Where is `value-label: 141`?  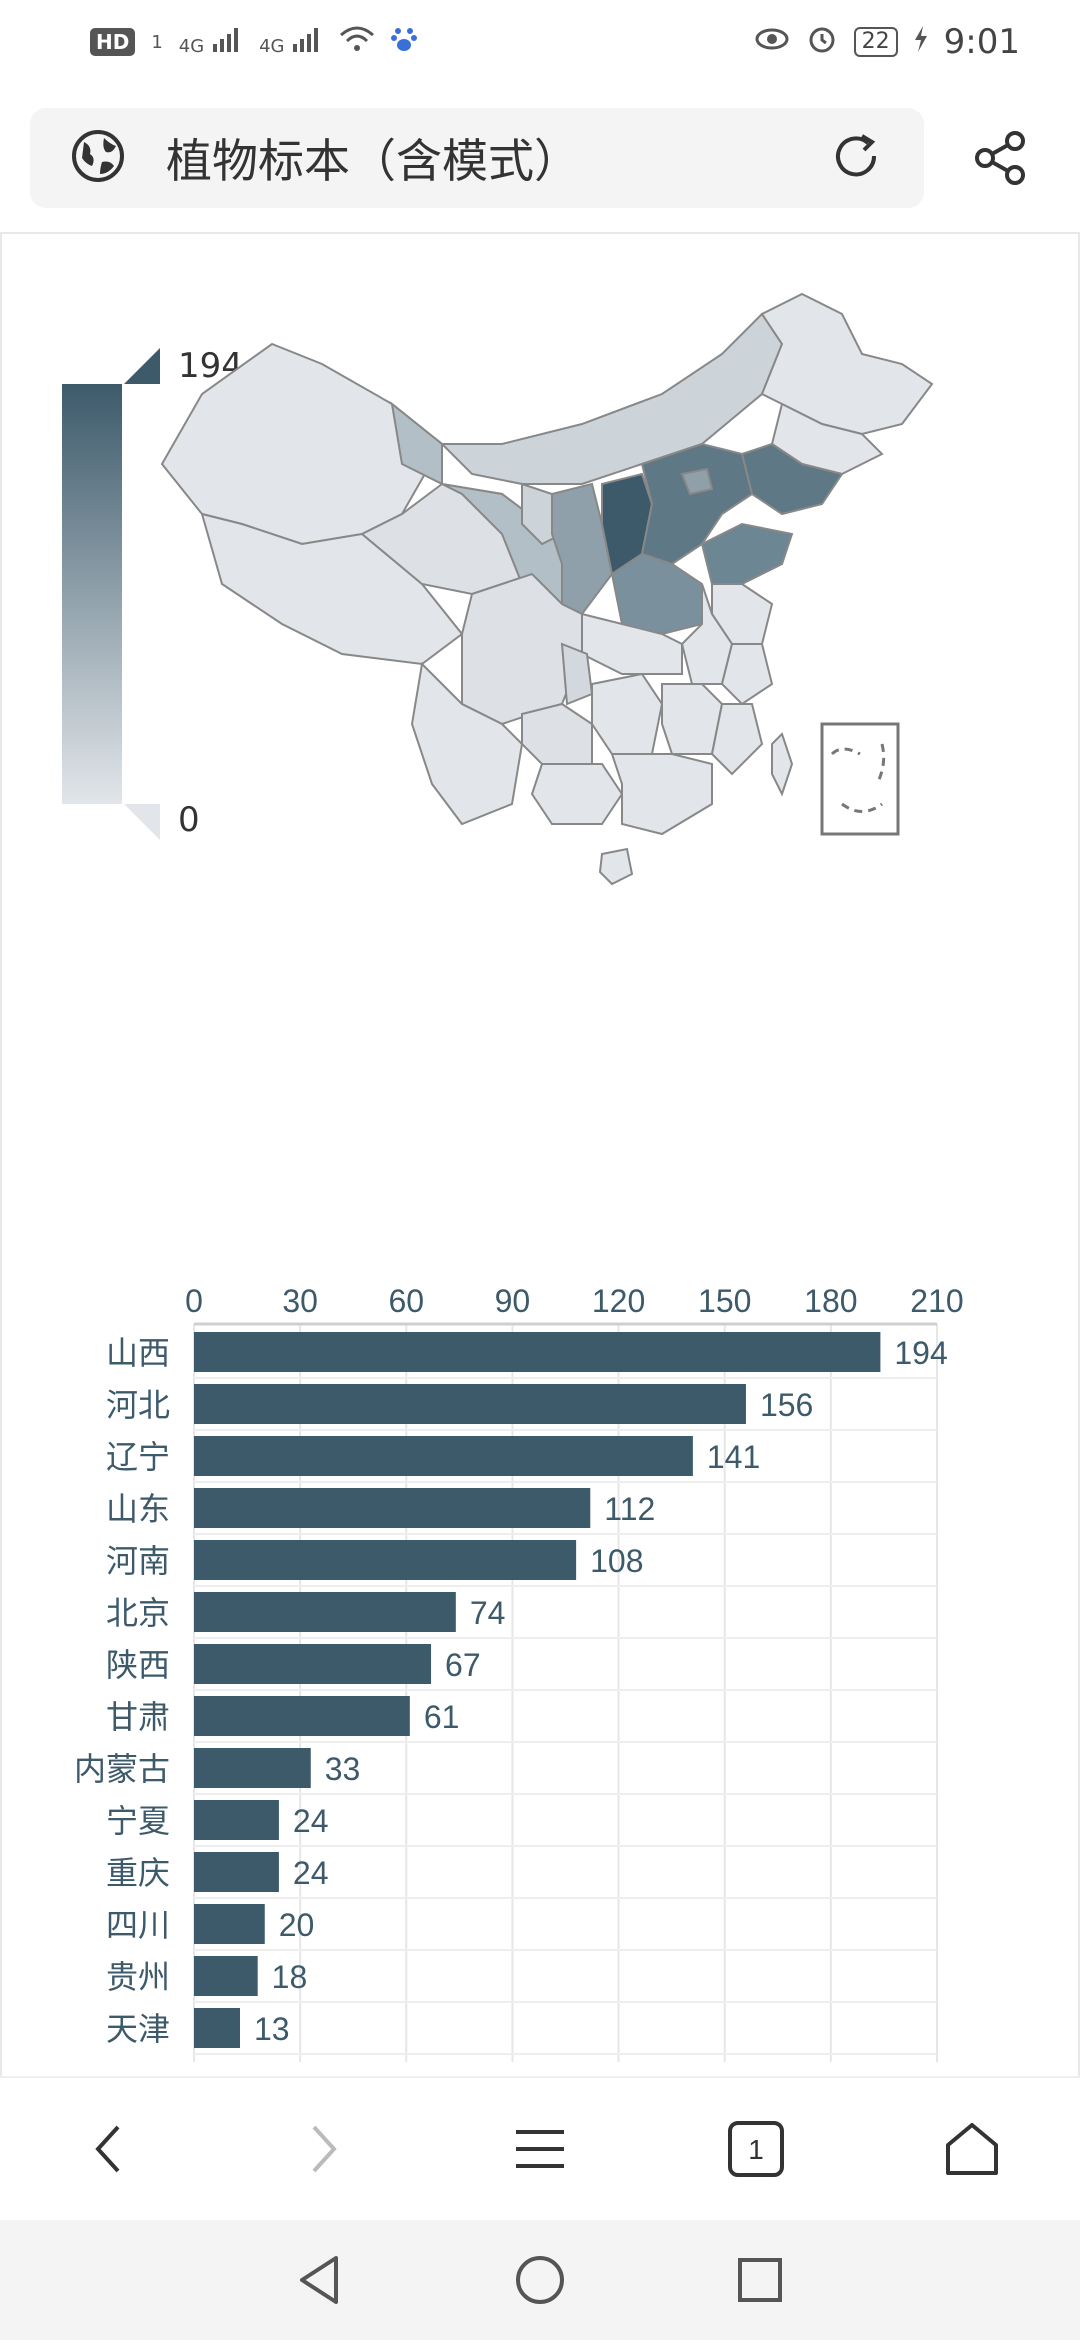 value-label: 141 is located at coordinates (733, 1457).